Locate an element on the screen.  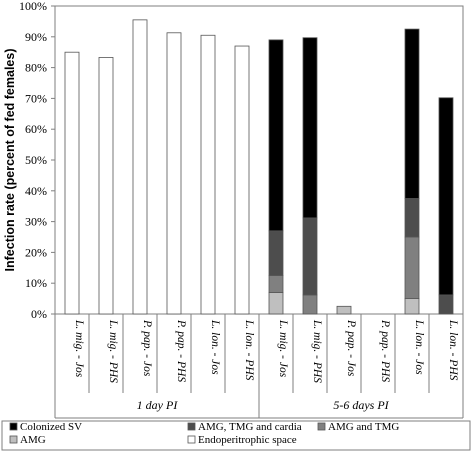
y-tick-label: 20% is located at coordinates (36, 252).